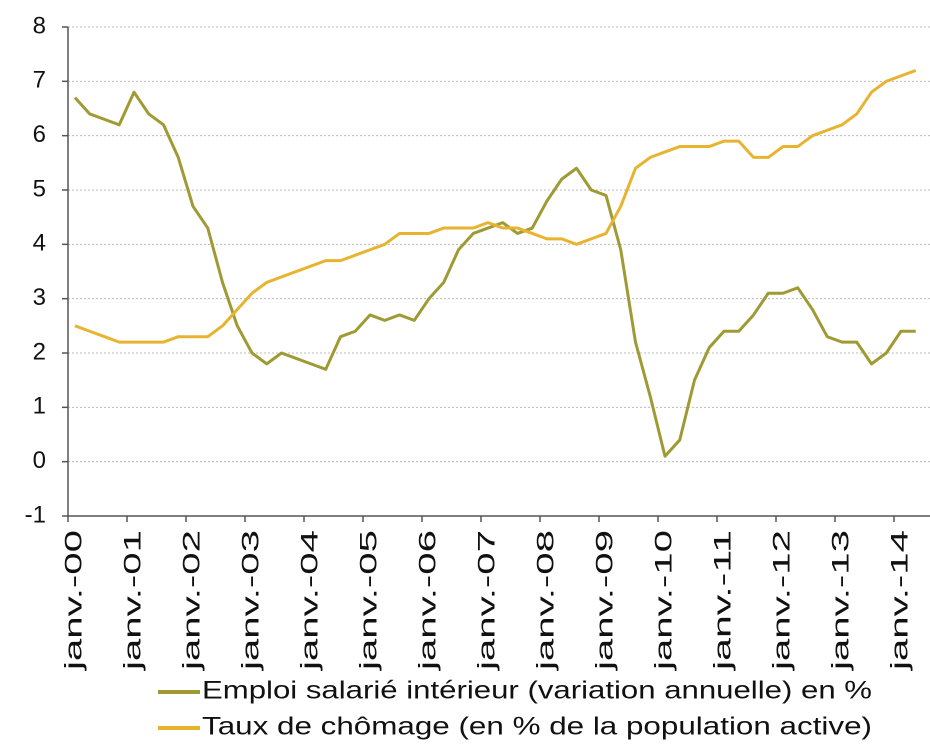  Describe the element at coordinates (39, 188) in the screenshot. I see `y-tick-label: 5` at that location.